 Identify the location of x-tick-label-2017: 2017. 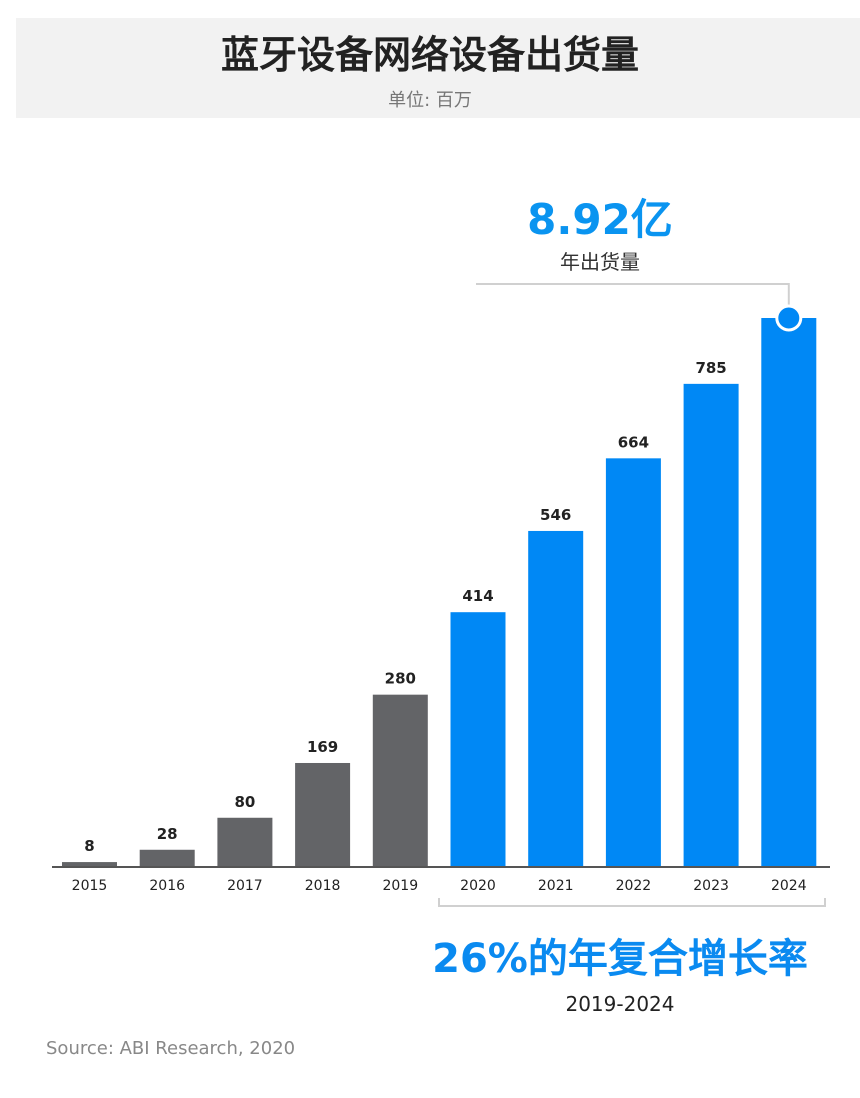
(245, 886).